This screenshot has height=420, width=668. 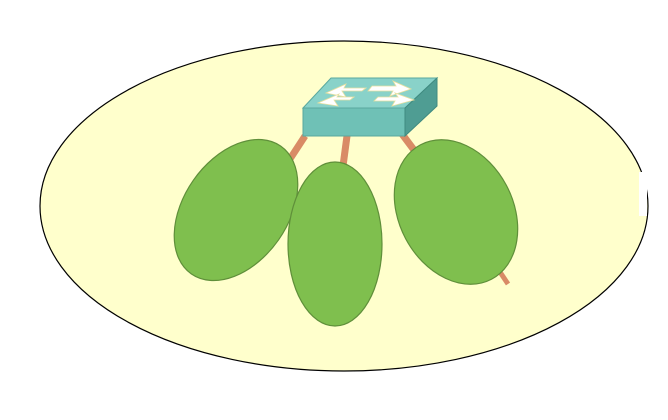 I want to click on segment-left, so click(x=236, y=210).